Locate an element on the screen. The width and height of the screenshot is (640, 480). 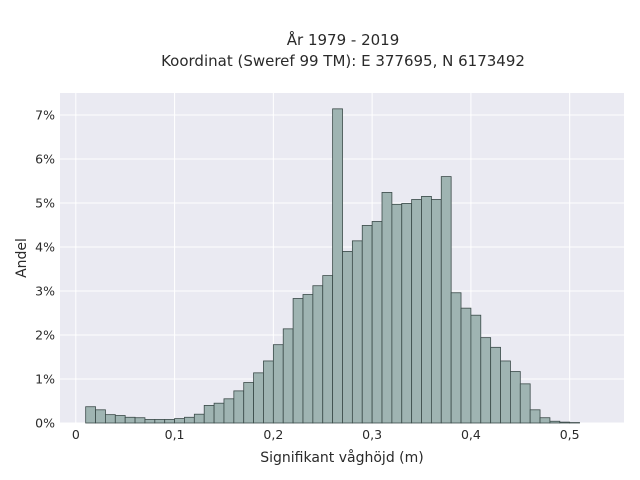
x-tick-label: 0,2 is located at coordinates (273, 434).